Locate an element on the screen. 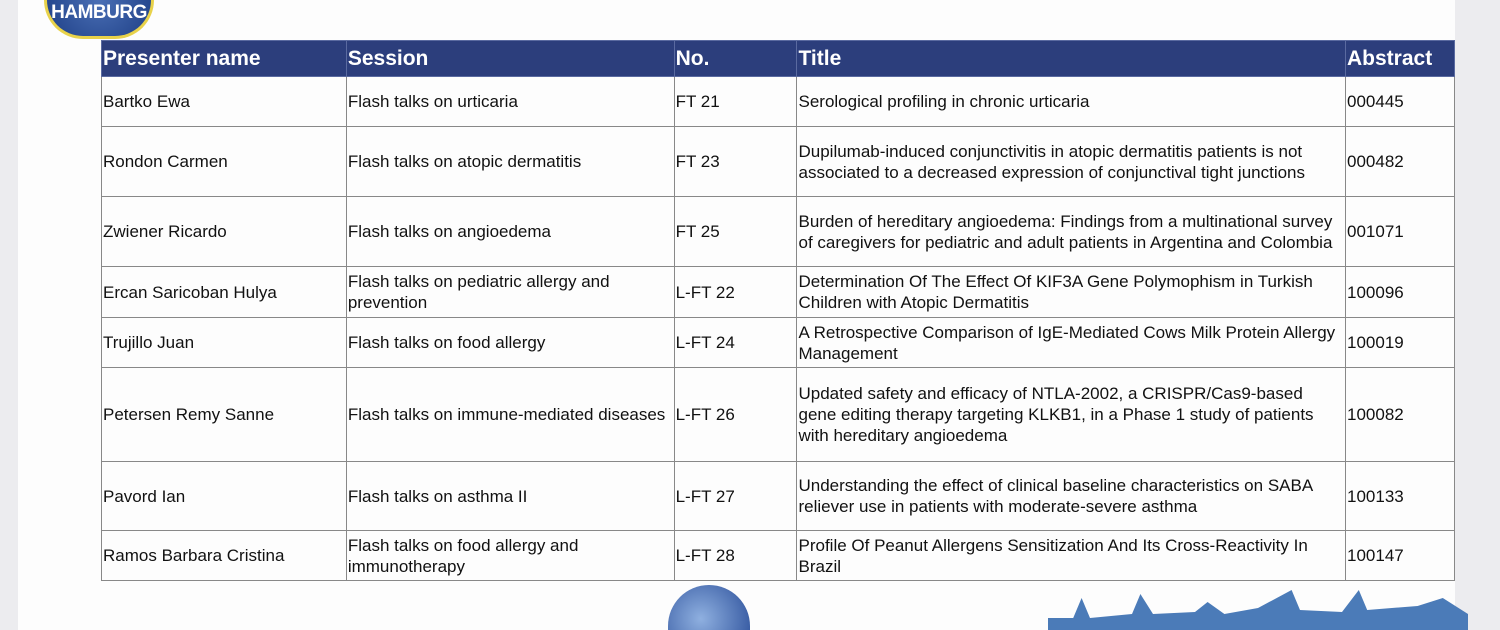 The height and width of the screenshot is (630, 1500). header-session: Session is located at coordinates (510, 58).